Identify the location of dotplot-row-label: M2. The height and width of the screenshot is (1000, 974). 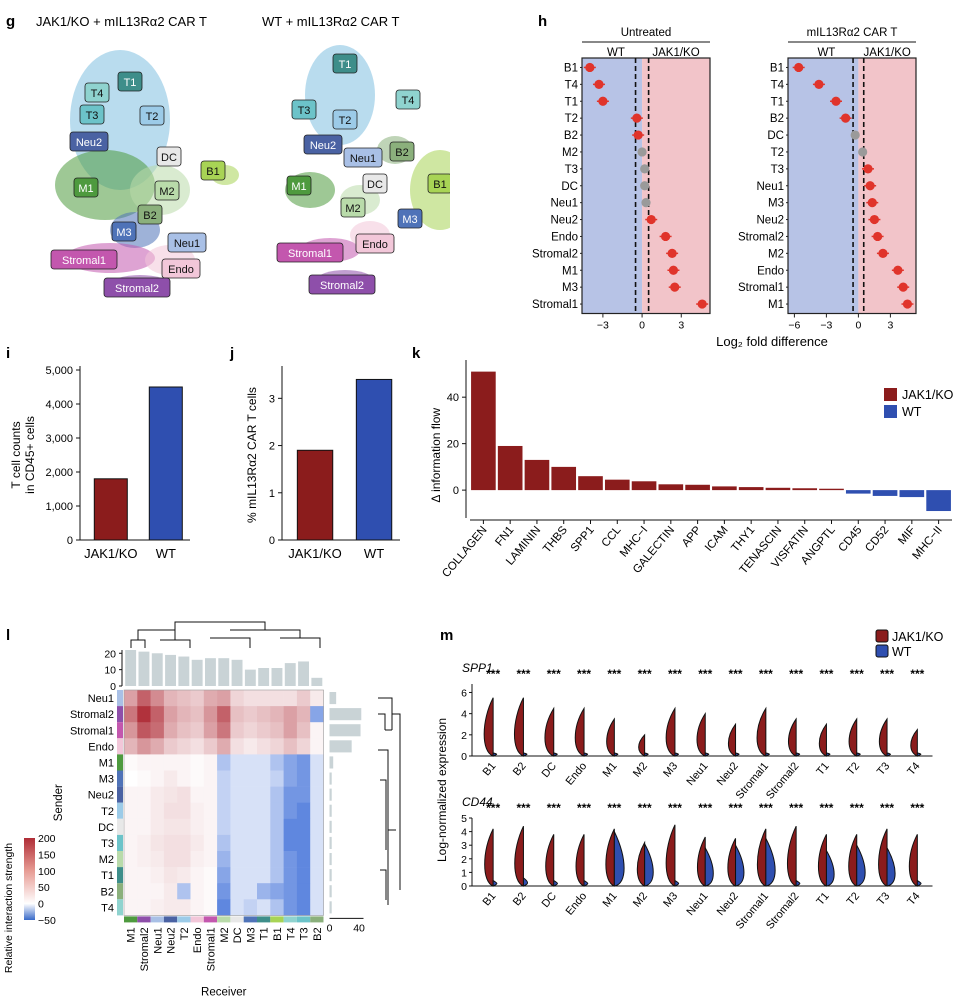
(776, 254).